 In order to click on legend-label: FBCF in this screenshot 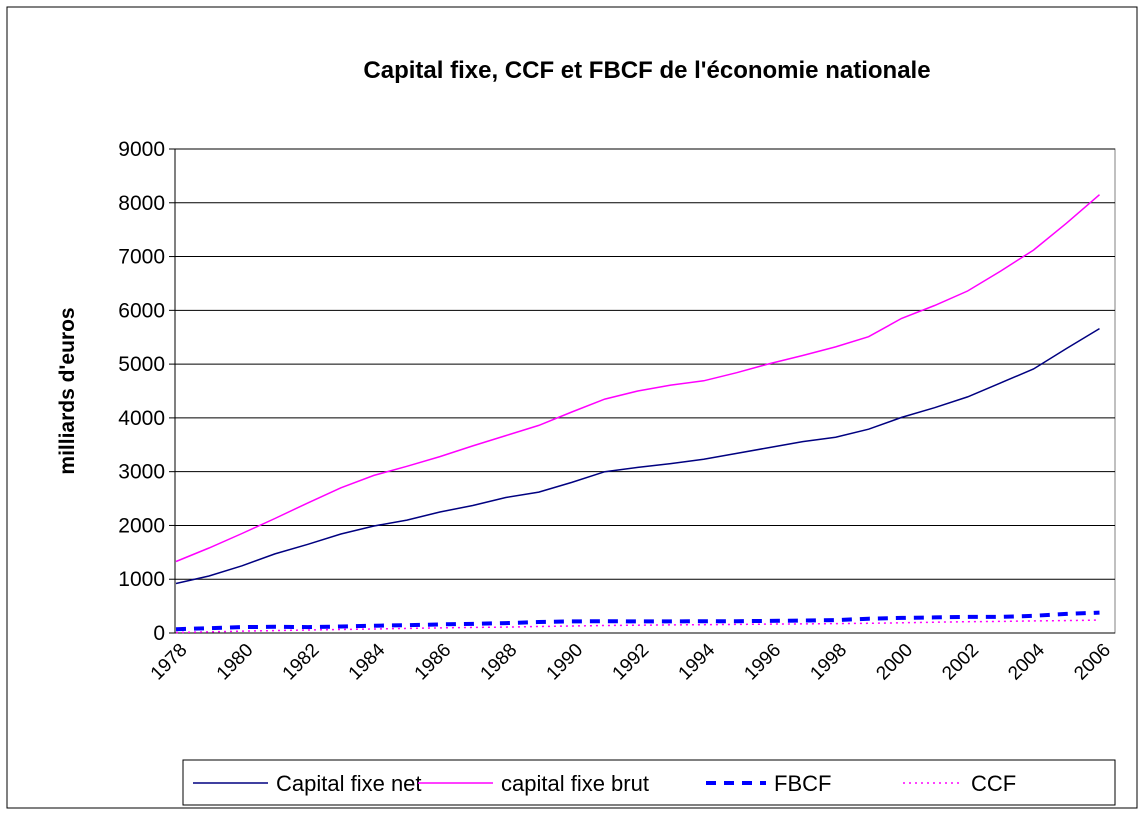, I will do `click(802, 783)`.